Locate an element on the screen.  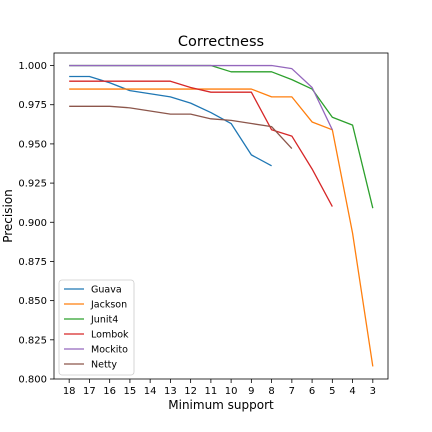
legend-label: Junit4 is located at coordinates (104, 320).